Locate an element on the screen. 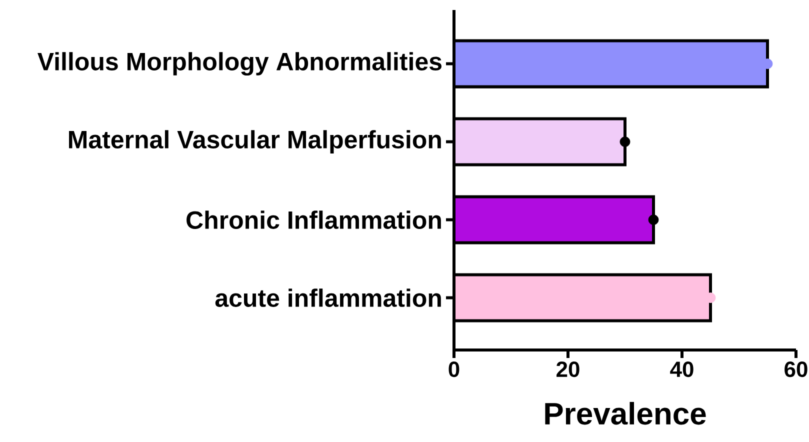 Image resolution: width=809 pixels, height=442 pixels. y-tick-label: Chronic Inflammation is located at coordinates (313, 219).